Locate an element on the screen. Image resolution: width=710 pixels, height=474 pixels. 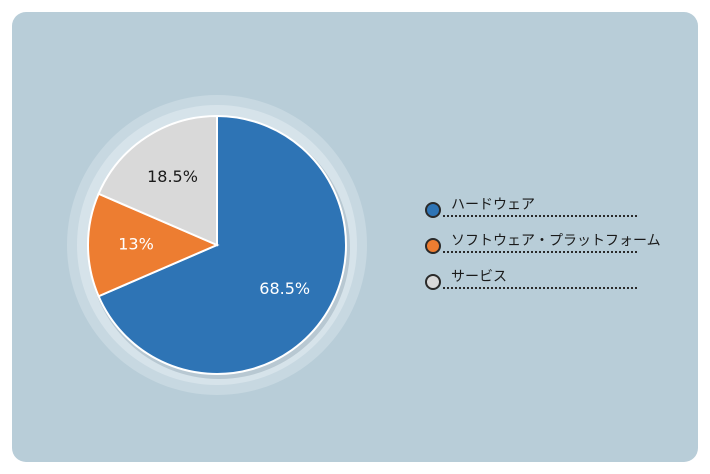
pie-slice-software-platform is located at coordinates (153, 245).